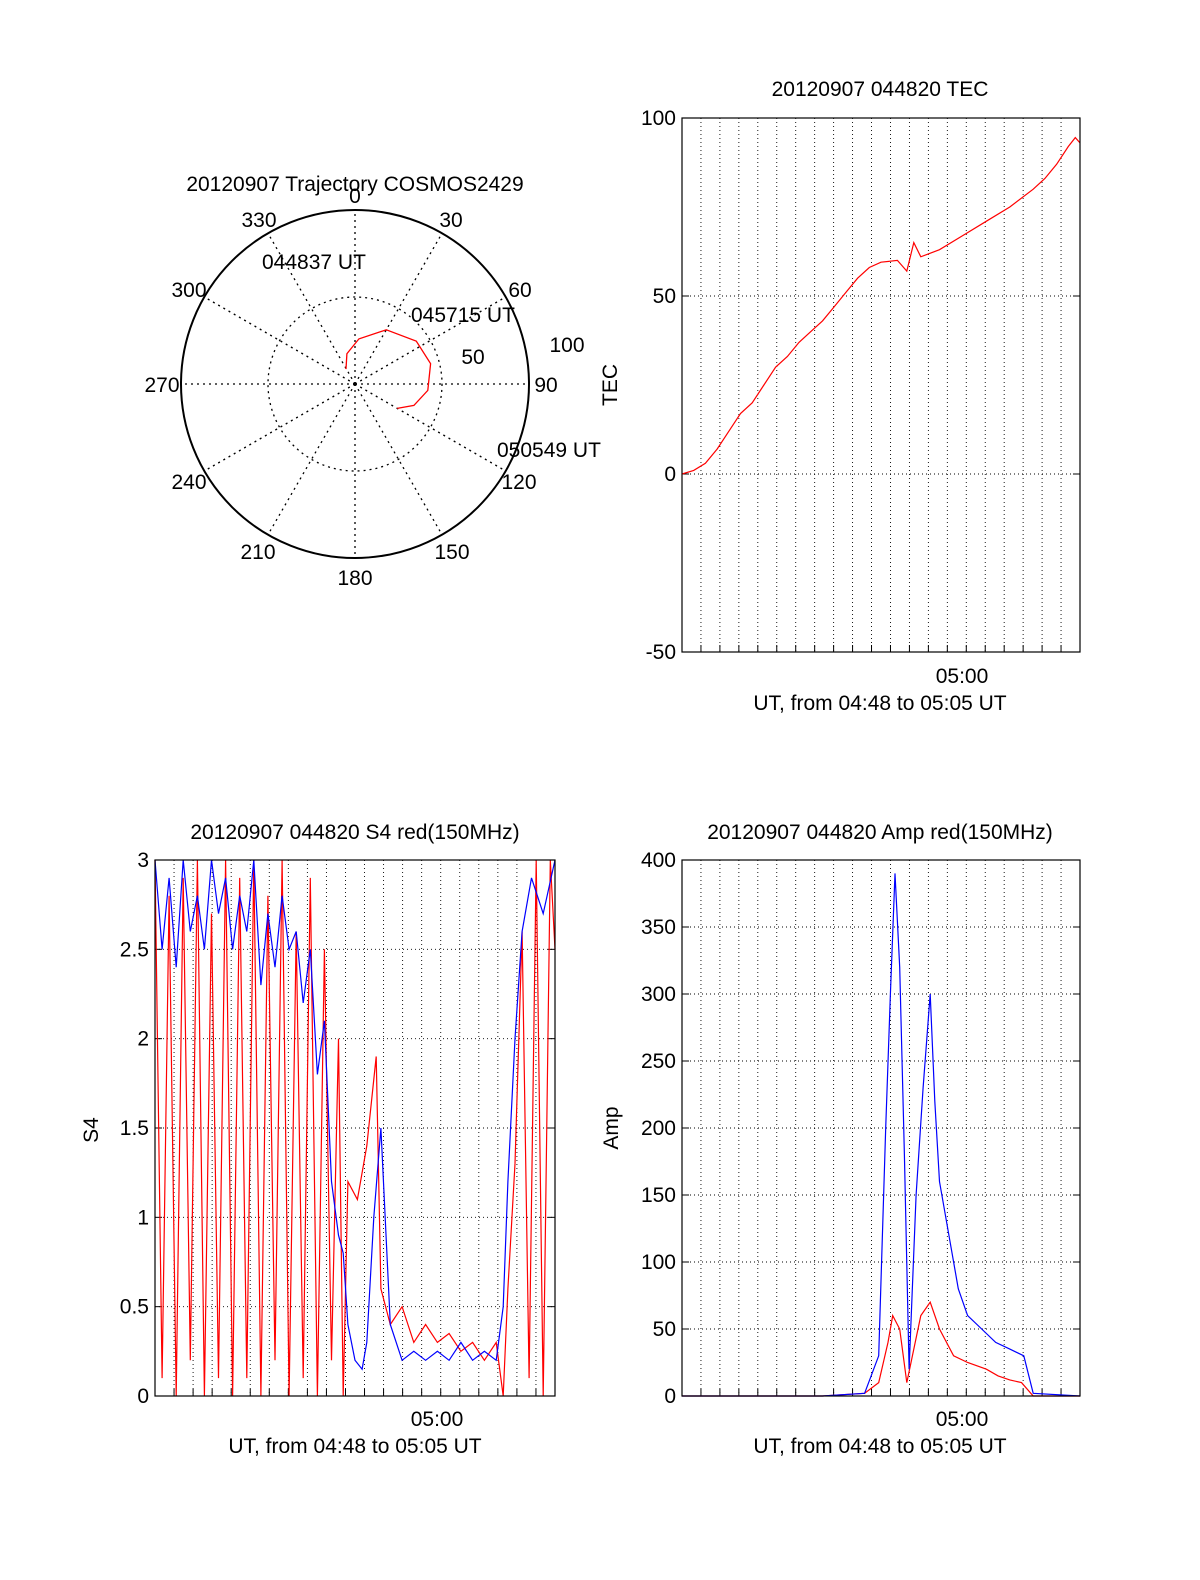  I want to click on tec-plot-frame, so click(881, 385).